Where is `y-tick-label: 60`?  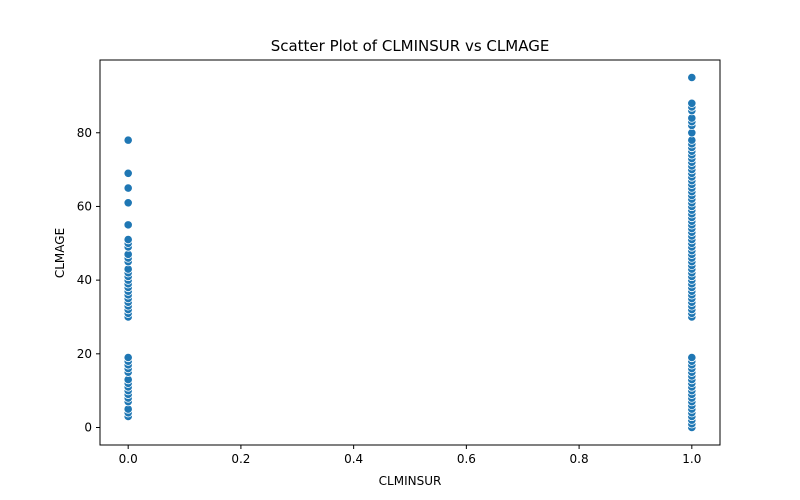
y-tick-label: 60 is located at coordinates (84, 206).